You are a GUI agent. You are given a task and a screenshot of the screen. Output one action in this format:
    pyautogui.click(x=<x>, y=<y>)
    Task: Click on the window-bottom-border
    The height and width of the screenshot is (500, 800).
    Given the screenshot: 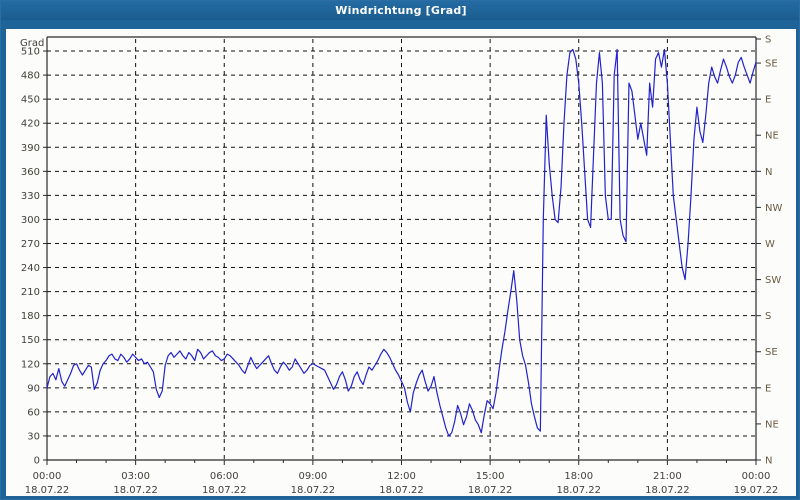 What is the action you would take?
    pyautogui.click(x=400, y=496)
    